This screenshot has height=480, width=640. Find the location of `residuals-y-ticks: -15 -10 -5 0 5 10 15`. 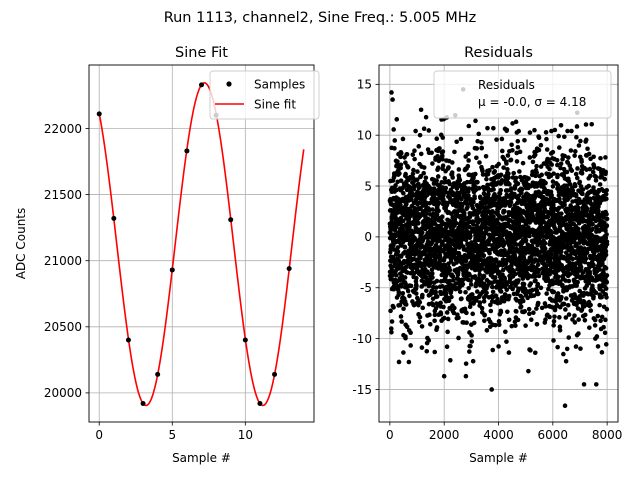

residuals-y-ticks: -15 -10 -5 0 5 10 15 is located at coordinates (365, 237).